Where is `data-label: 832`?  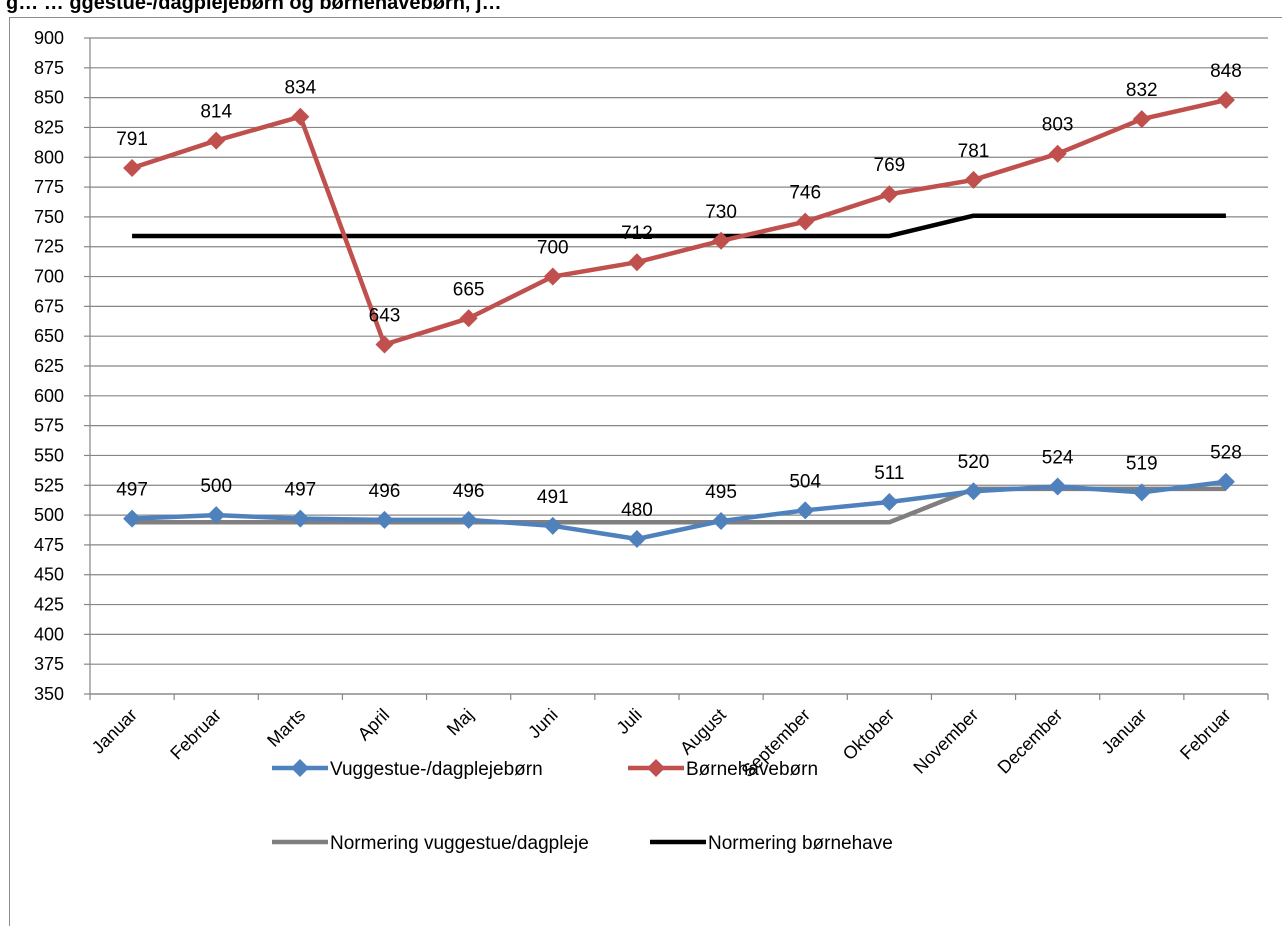 data-label: 832 is located at coordinates (1142, 90).